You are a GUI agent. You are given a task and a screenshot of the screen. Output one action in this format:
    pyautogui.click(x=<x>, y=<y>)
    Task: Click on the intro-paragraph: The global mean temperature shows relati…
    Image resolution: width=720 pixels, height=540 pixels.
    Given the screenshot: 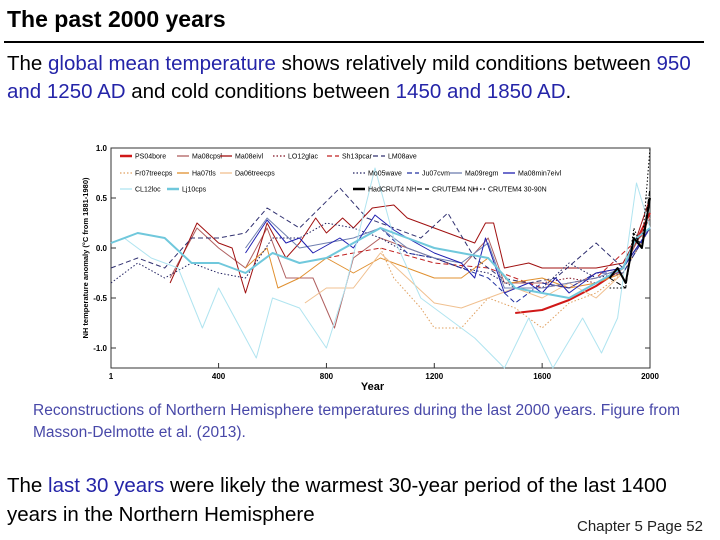 What is the action you would take?
    pyautogui.click(x=362, y=78)
    